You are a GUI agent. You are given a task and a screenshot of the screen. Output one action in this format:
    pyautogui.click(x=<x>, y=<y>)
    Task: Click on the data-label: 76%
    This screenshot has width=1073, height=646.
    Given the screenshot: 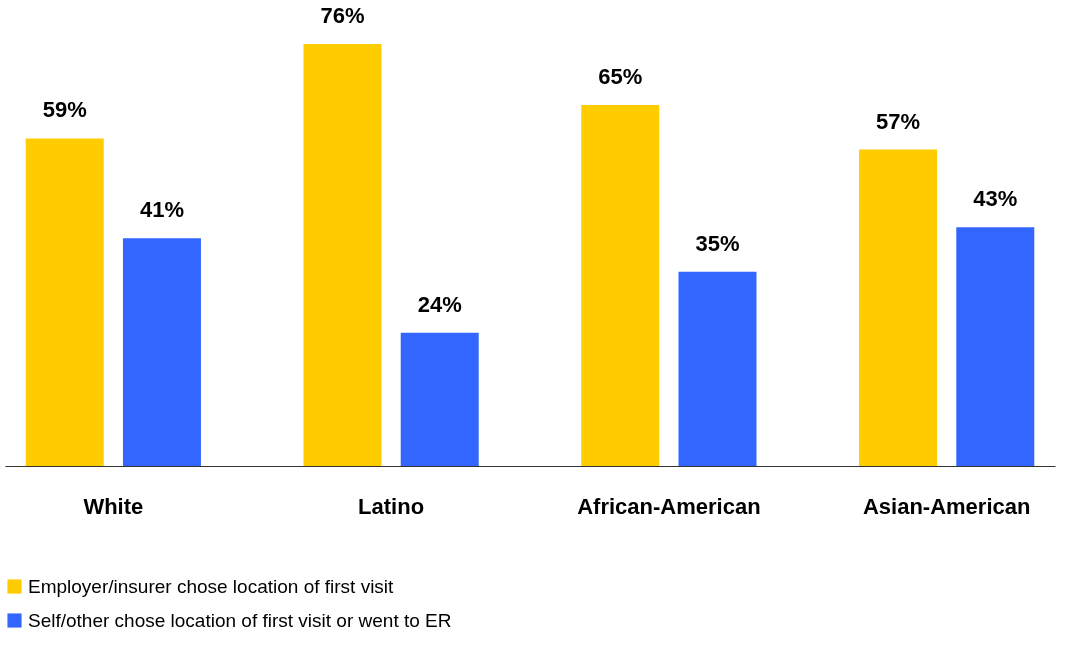 What is the action you would take?
    pyautogui.click(x=342, y=15)
    